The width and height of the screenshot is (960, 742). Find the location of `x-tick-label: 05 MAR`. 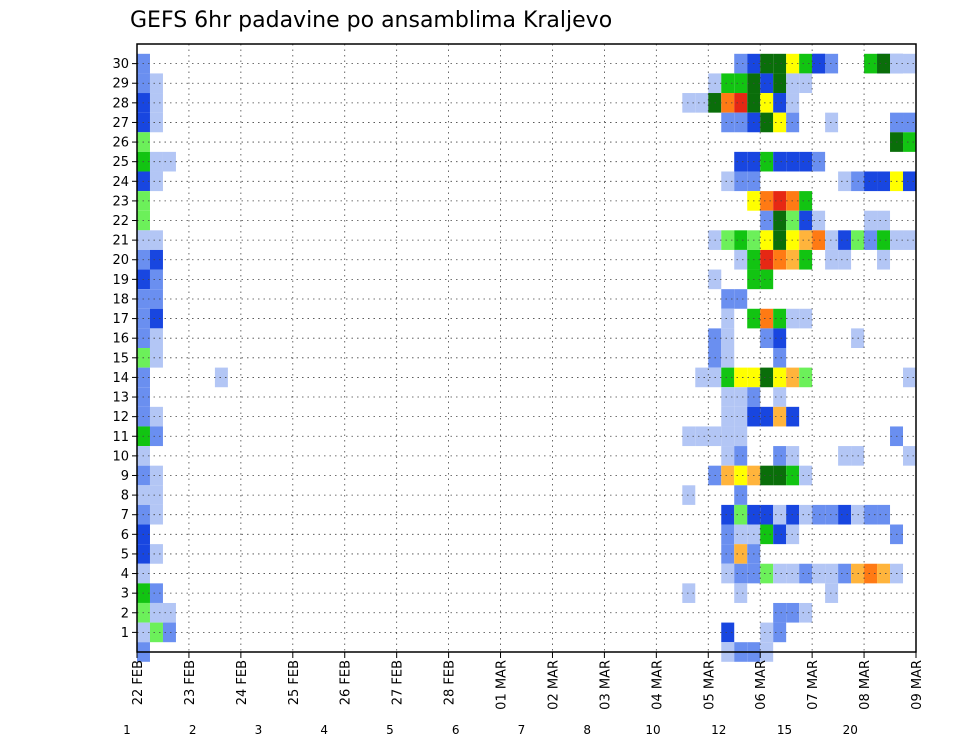

x-tick-label: 05 MAR is located at coordinates (709, 685).